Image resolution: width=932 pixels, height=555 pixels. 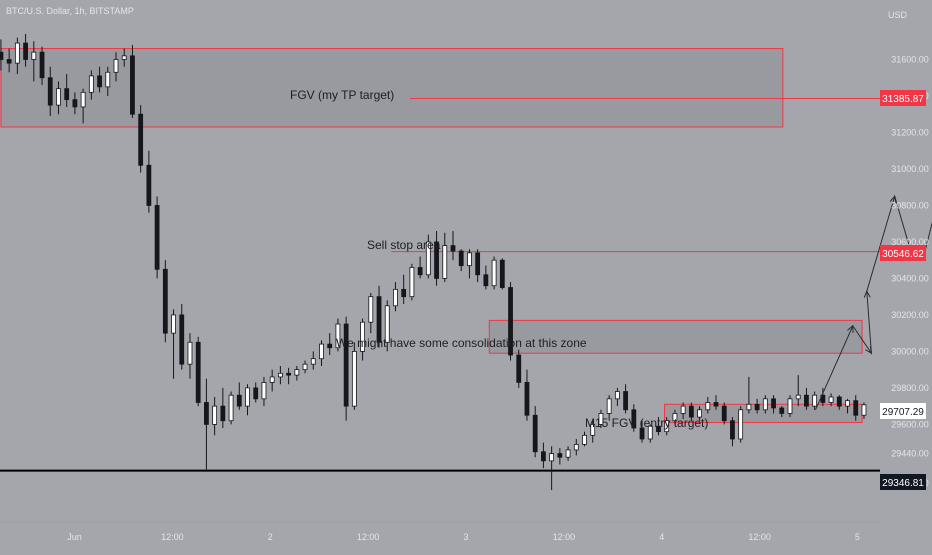 I want to click on y-tick-label: 29600.00, so click(x=910, y=424).